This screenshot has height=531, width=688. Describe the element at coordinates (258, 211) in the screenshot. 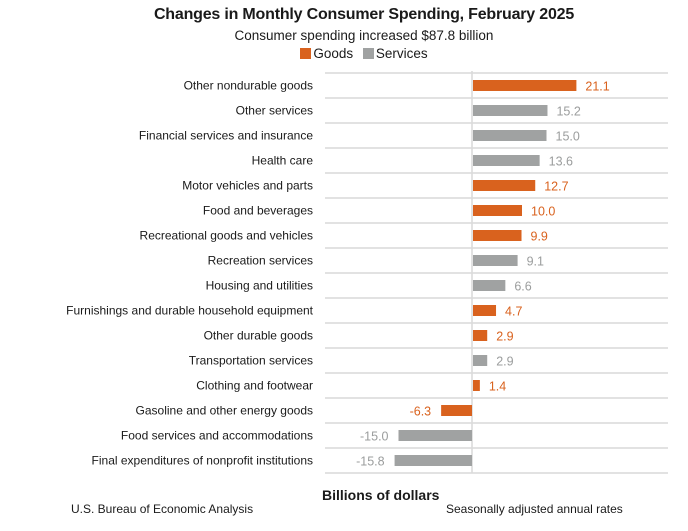

I see `category-label: Food and beverages` at that location.